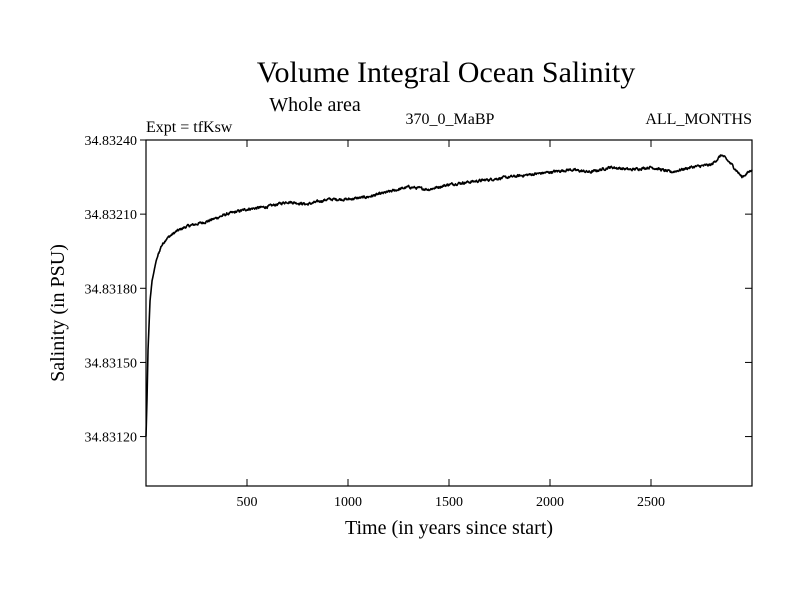  I want to click on run-label: 370_0_MaBP, so click(450, 119).